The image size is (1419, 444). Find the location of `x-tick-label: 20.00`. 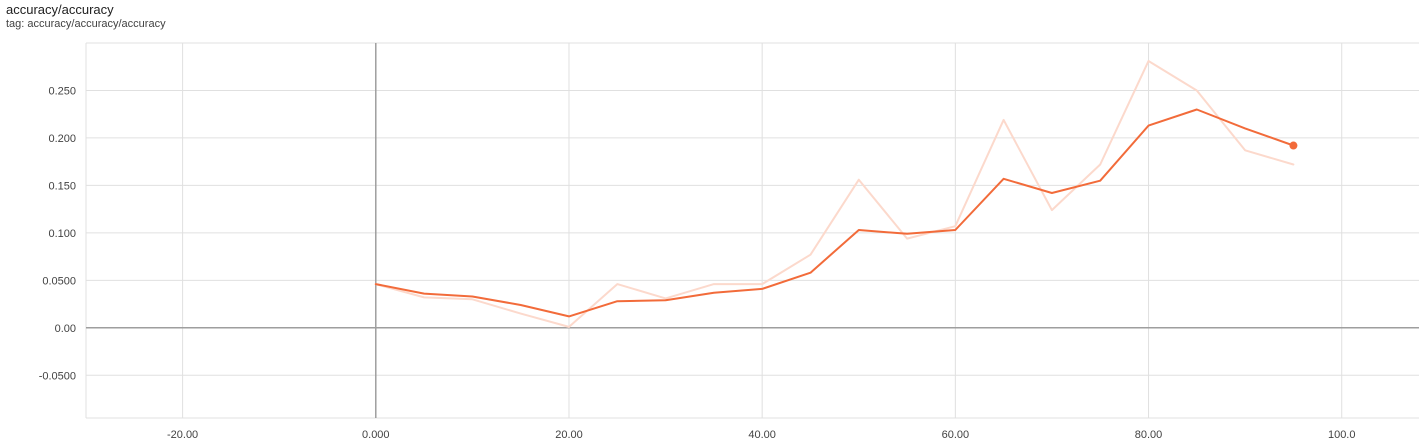

x-tick-label: 20.00 is located at coordinates (569, 435).